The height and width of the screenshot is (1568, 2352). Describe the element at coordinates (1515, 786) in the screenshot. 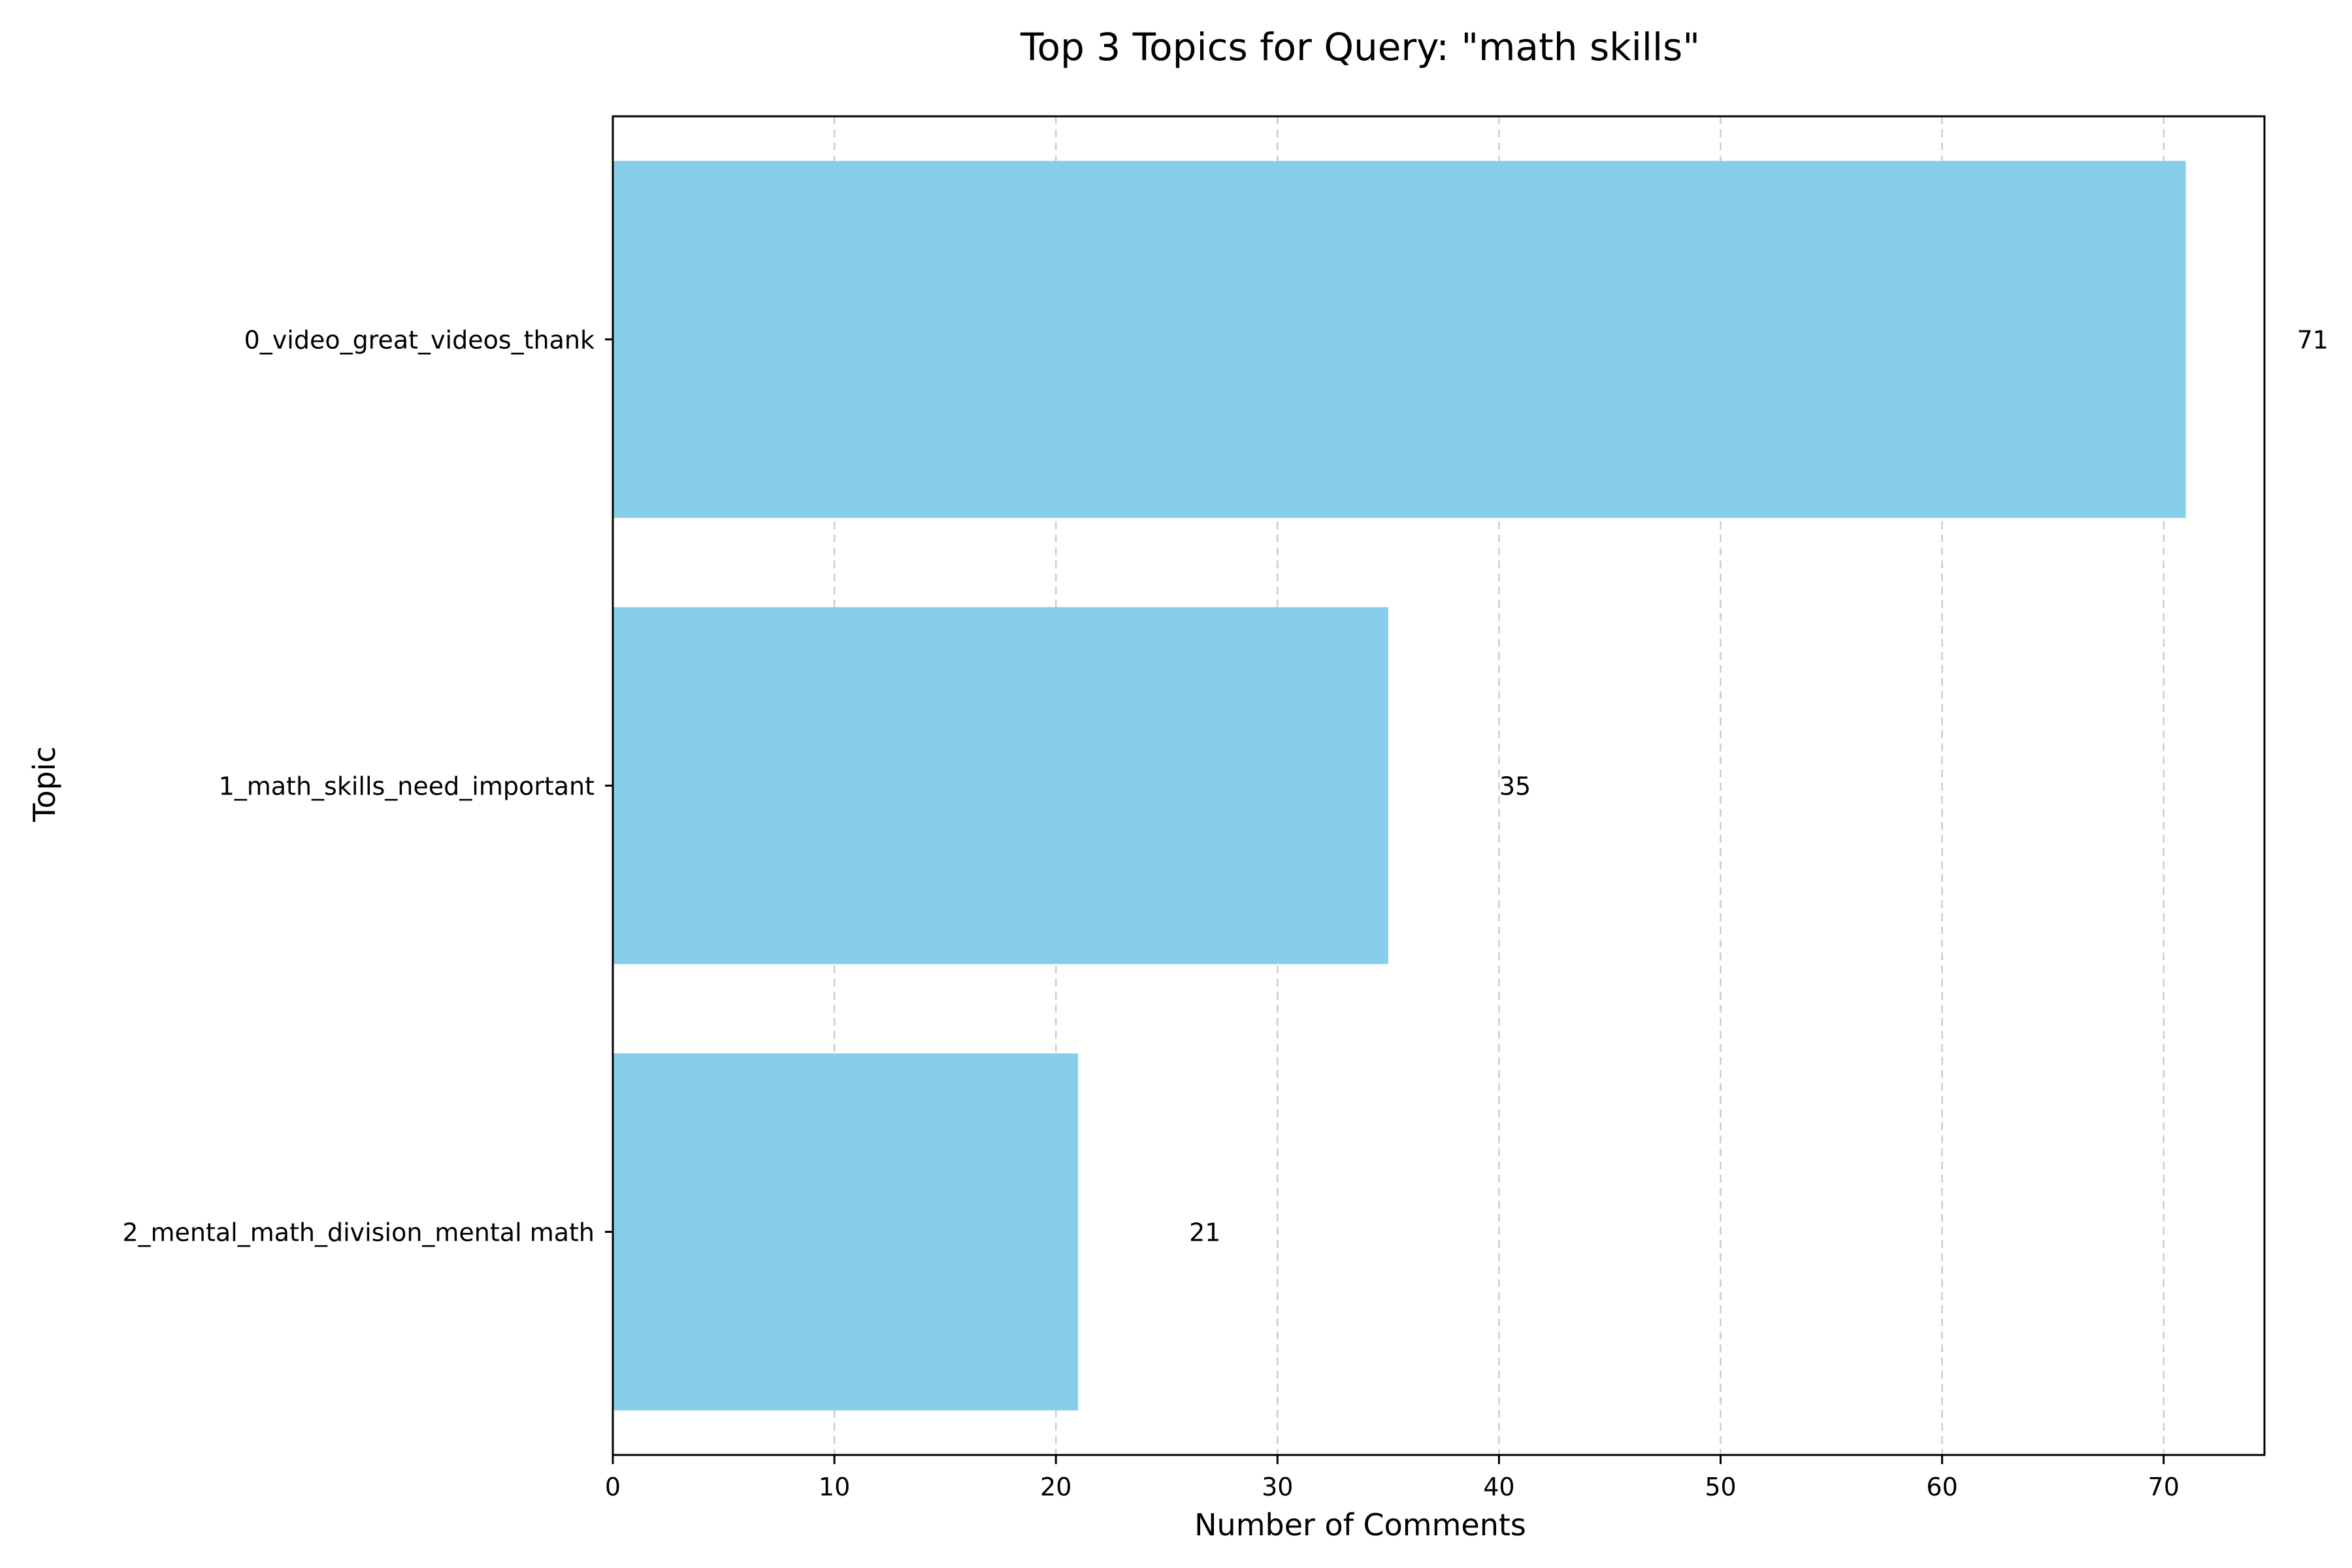

I see `data-label-1: 35` at that location.